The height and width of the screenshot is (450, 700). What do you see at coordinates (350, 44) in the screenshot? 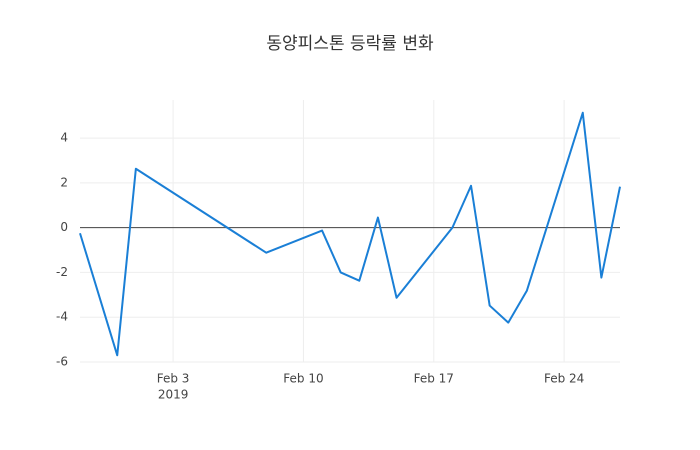
I see `chart-title: 동양피스톤 등락률 변화` at bounding box center [350, 44].